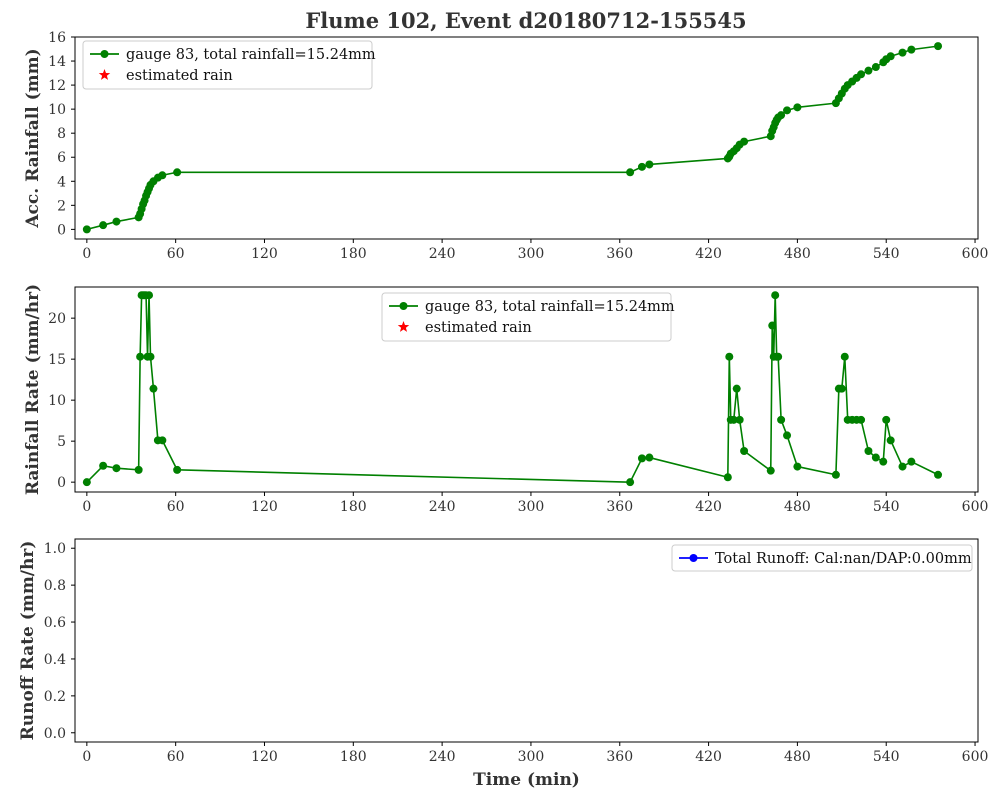 The height and width of the screenshot is (800, 1000). Describe the element at coordinates (55, 586) in the screenshot. I see `y-tick-label: 0.8` at that location.